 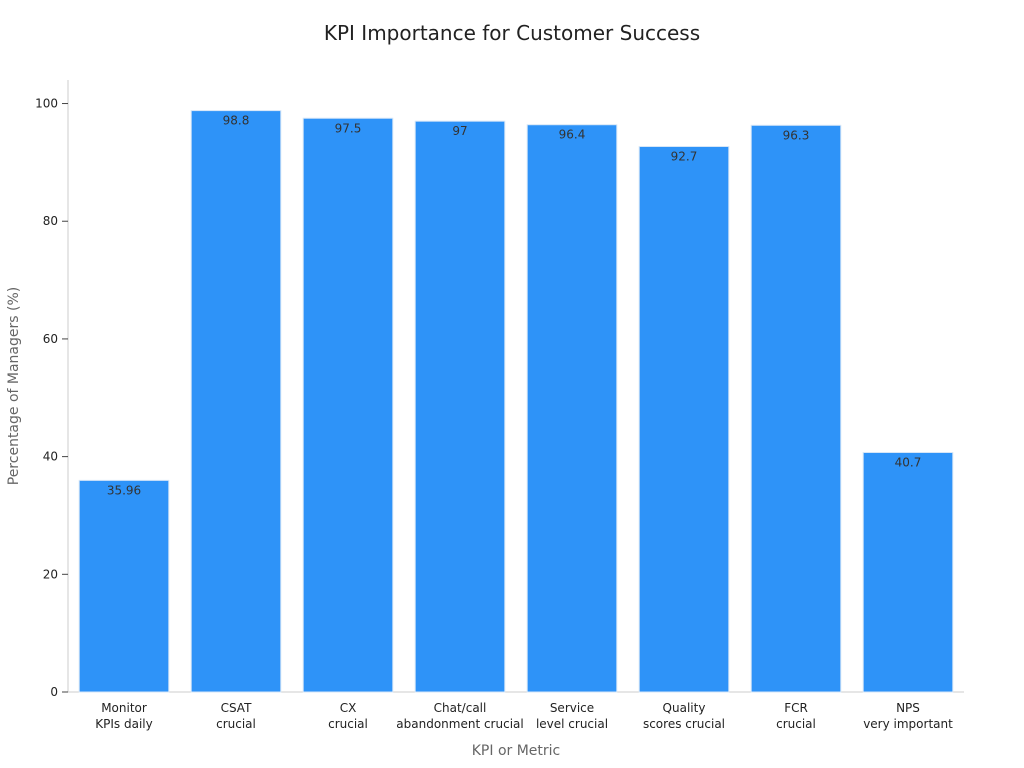 I want to click on bar-value-label: 92.7, so click(x=684, y=156).